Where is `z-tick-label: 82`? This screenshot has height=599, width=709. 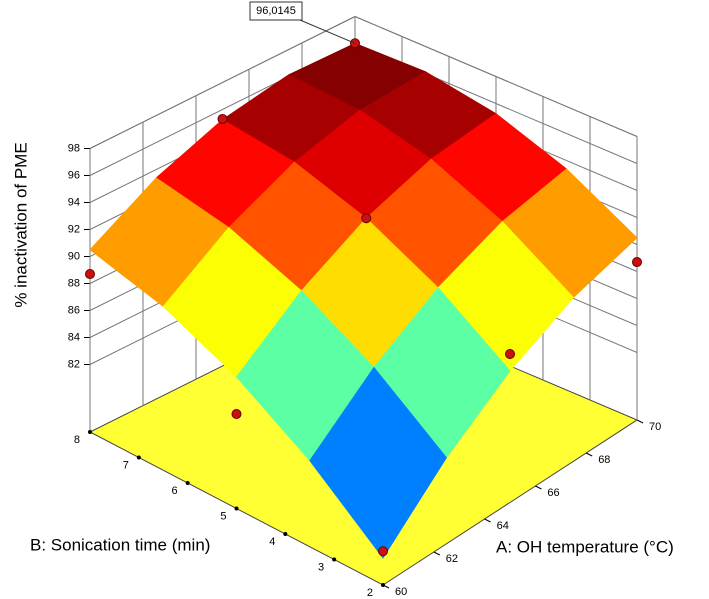
z-tick-label: 82 is located at coordinates (74, 364).